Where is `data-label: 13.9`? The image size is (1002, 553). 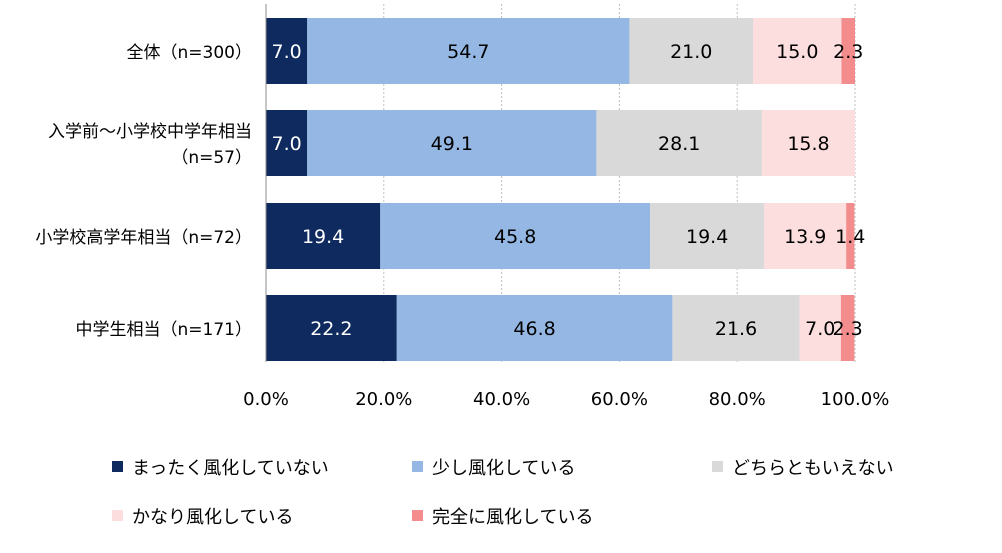
data-label: 13.9 is located at coordinates (805, 237).